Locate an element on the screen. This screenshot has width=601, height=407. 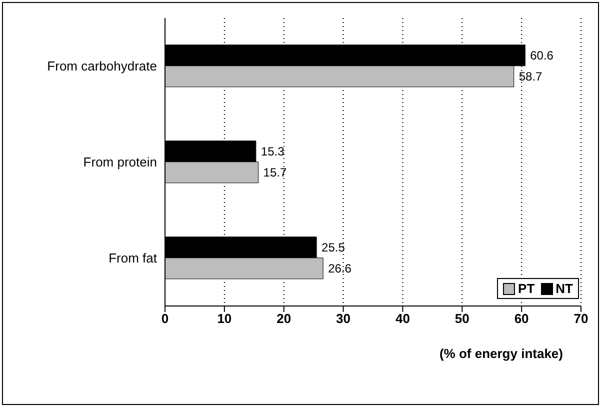
x-tick-label: 50 is located at coordinates (462, 318).